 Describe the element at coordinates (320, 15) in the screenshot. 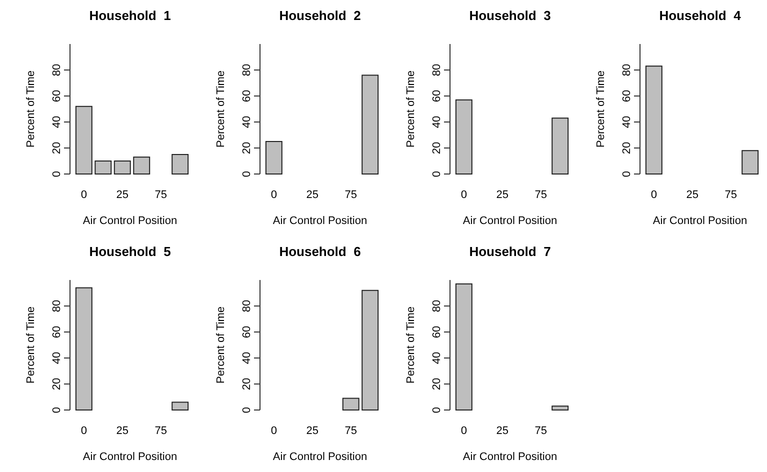

I see `chart-title: Household 2` at that location.